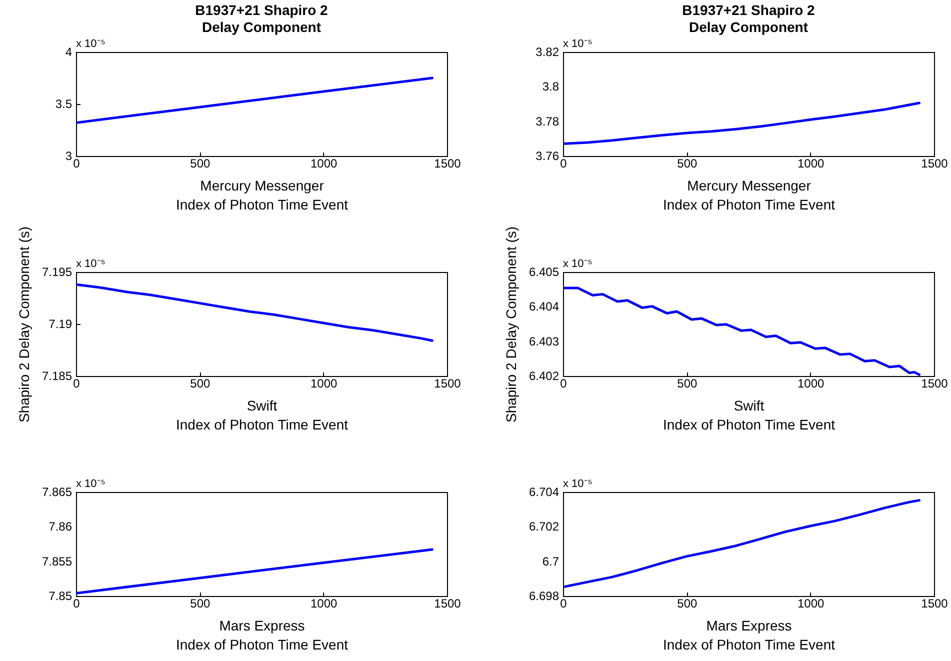  Describe the element at coordinates (60, 527) in the screenshot. I see `y-tick-label: 7.86` at that location.